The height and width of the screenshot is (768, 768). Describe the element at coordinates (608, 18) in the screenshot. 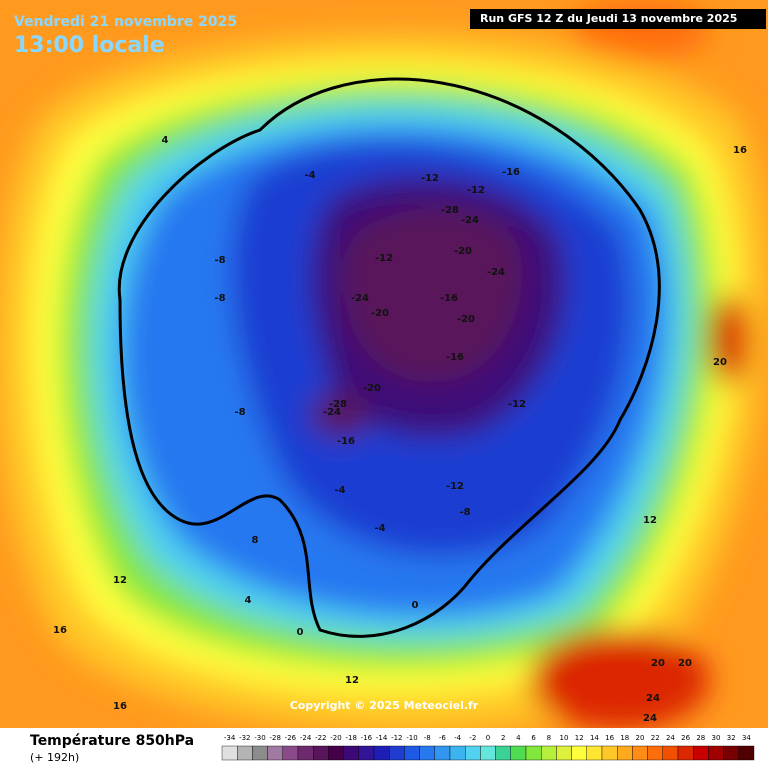

I see `run-info: Run GFS 12 Z du Jeudi 13 novembre 2025` at that location.